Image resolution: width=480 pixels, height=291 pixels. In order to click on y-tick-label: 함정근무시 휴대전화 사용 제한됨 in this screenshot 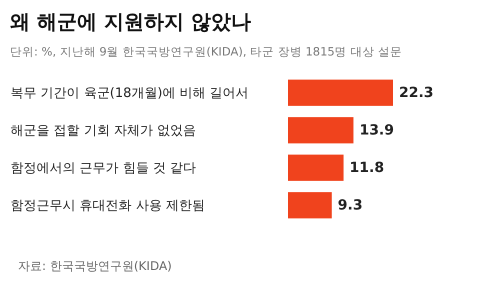, I will do `click(107, 206)`.